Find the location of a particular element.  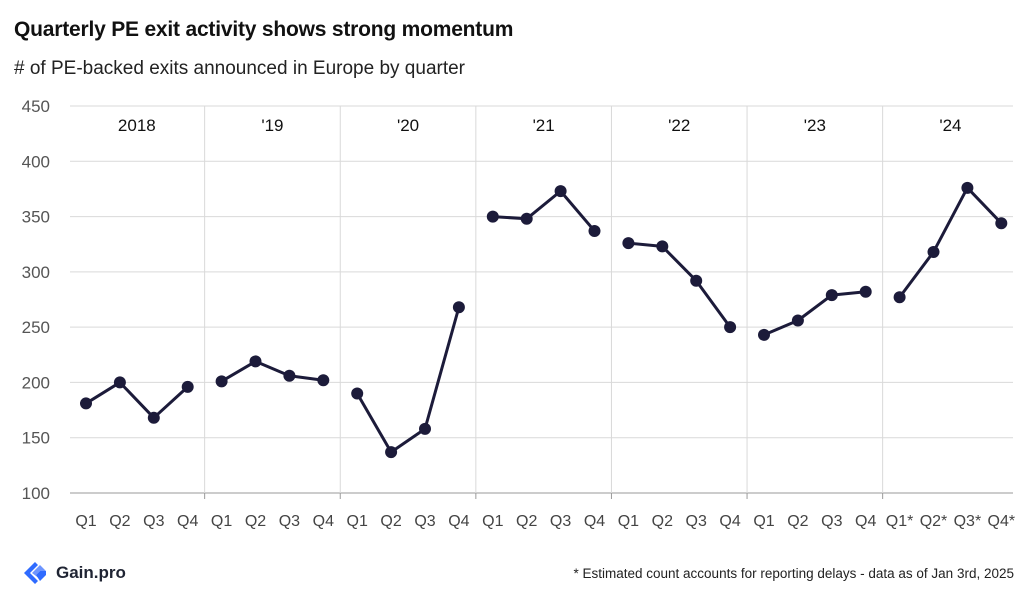

gain-pro-logo-icon is located at coordinates (35, 573).